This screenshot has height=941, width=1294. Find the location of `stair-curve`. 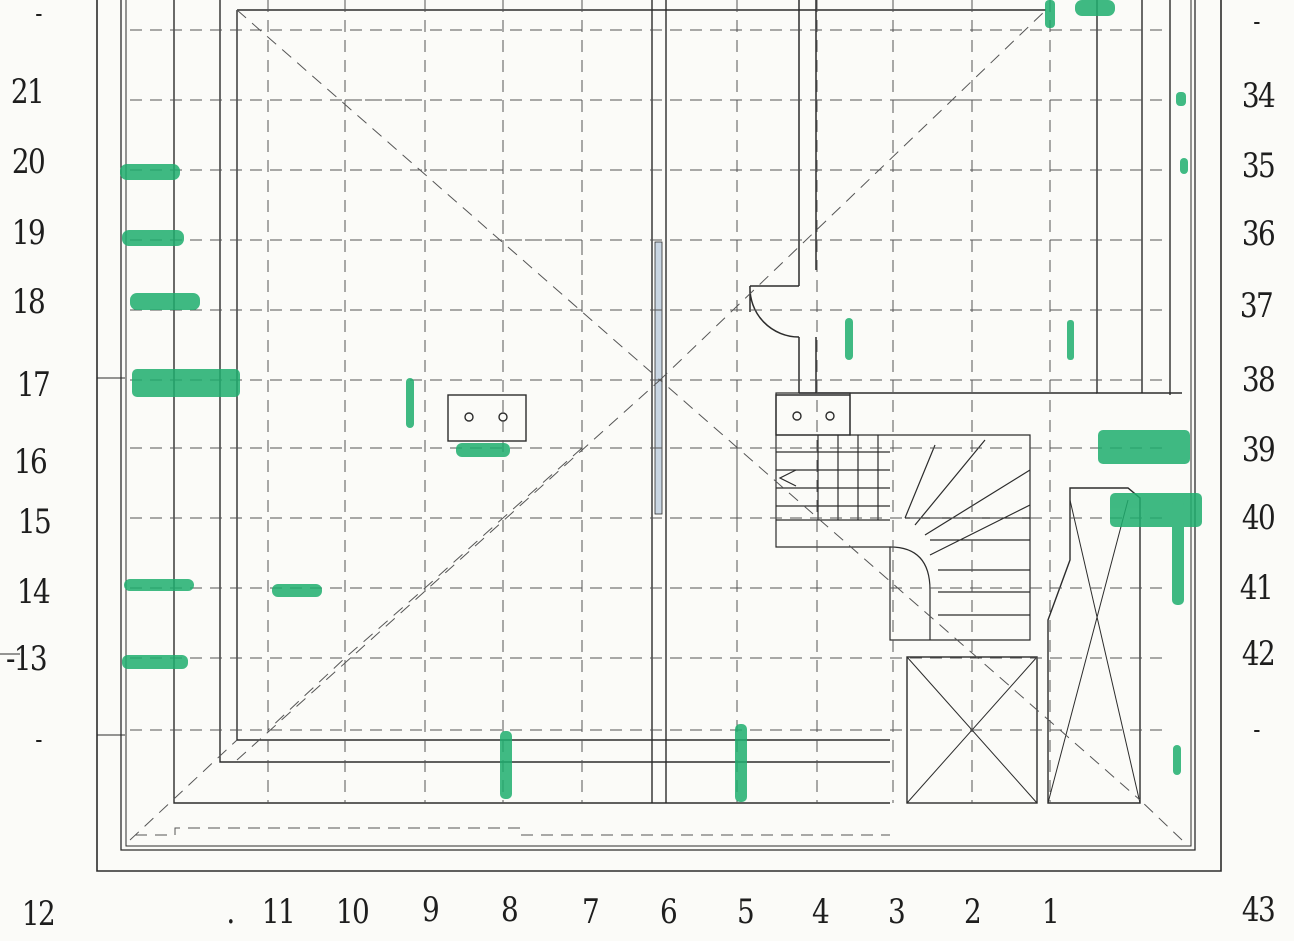

stair-curve is located at coordinates (910, 593).